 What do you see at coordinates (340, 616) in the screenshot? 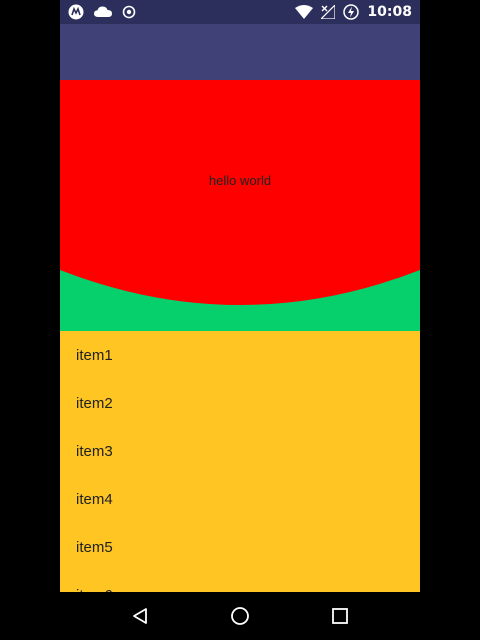
I see `recents-icon` at bounding box center [340, 616].